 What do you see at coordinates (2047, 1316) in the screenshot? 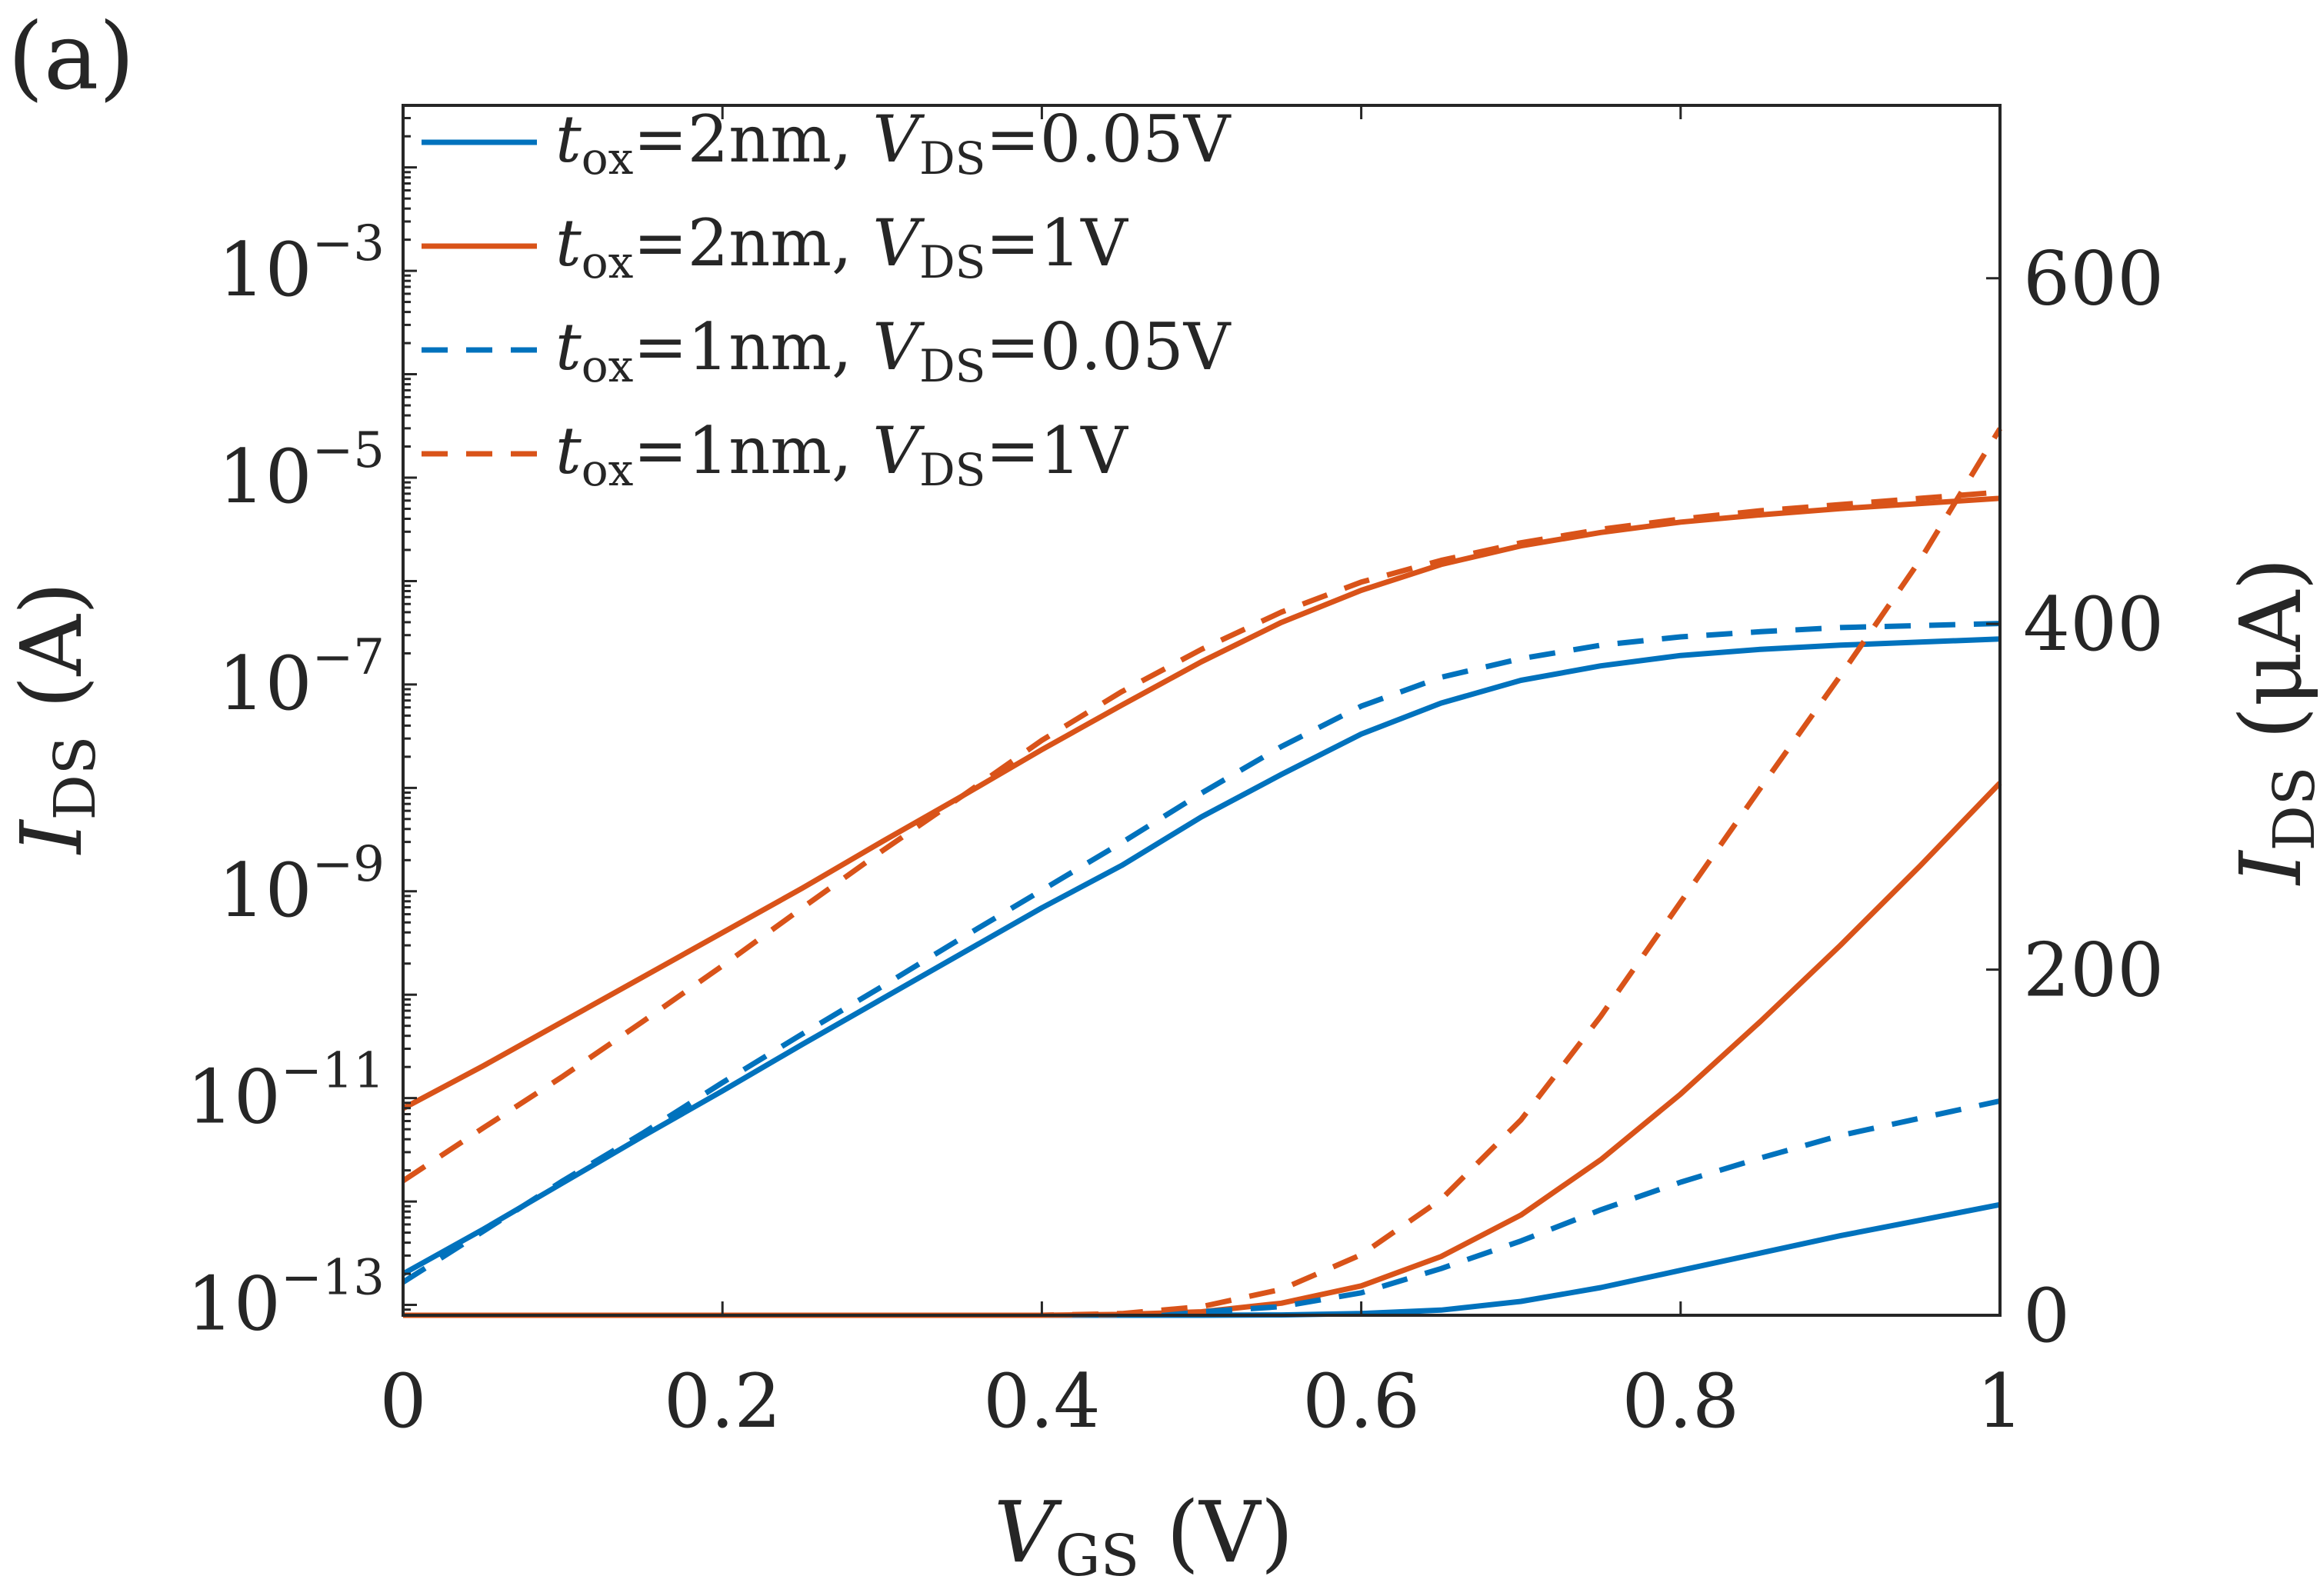
I see `y-right-tick-label: 0` at bounding box center [2047, 1316].